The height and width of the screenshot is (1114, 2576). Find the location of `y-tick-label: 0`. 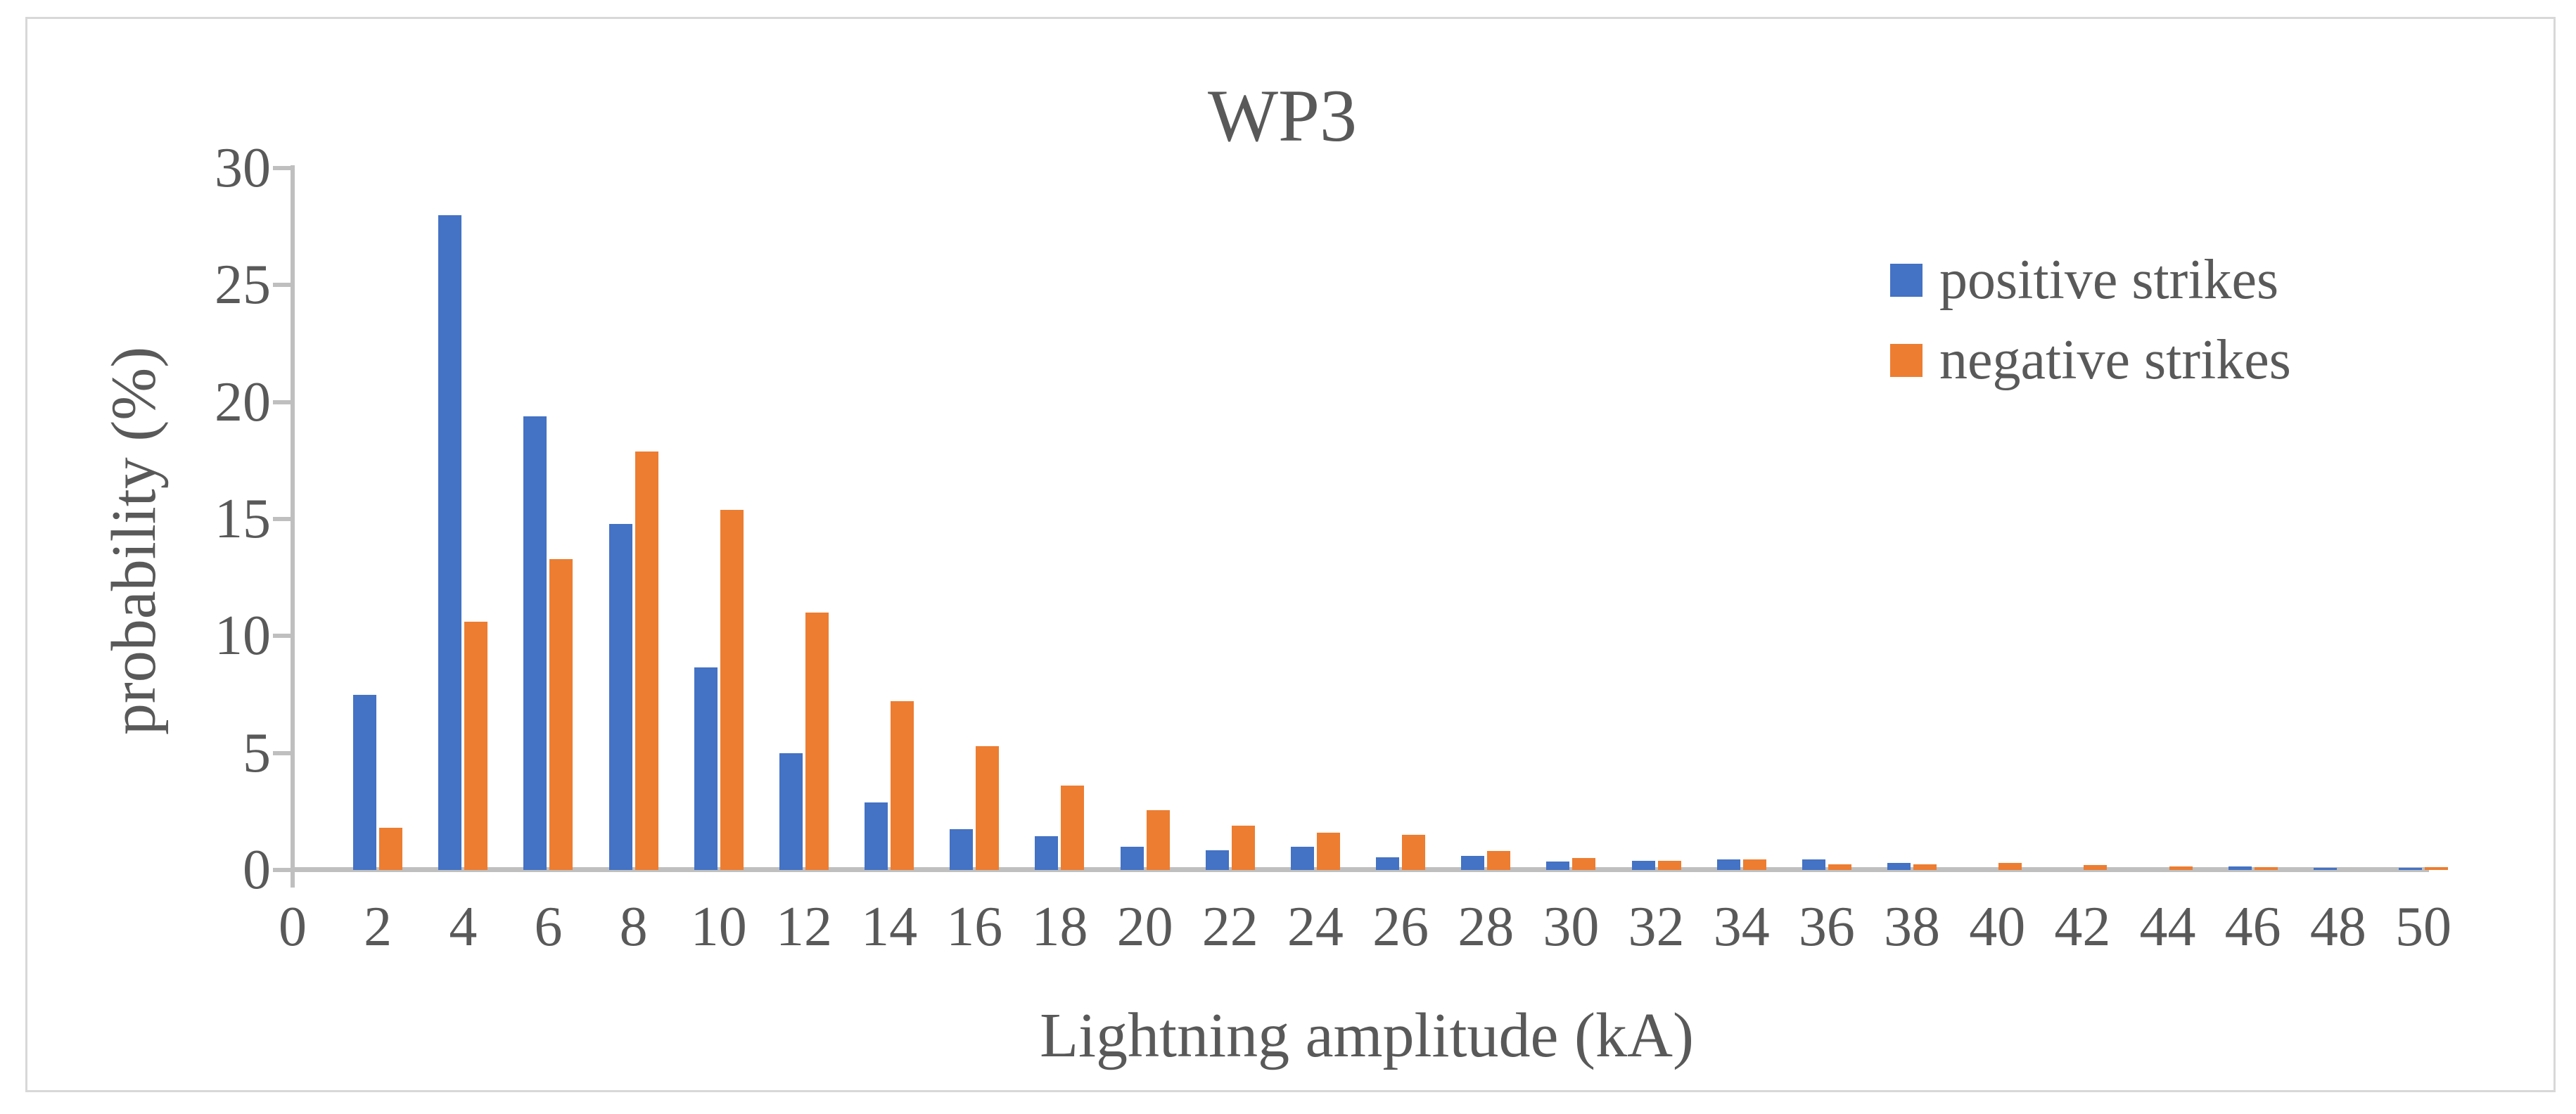

y-tick-label: 0 is located at coordinates (257, 870).